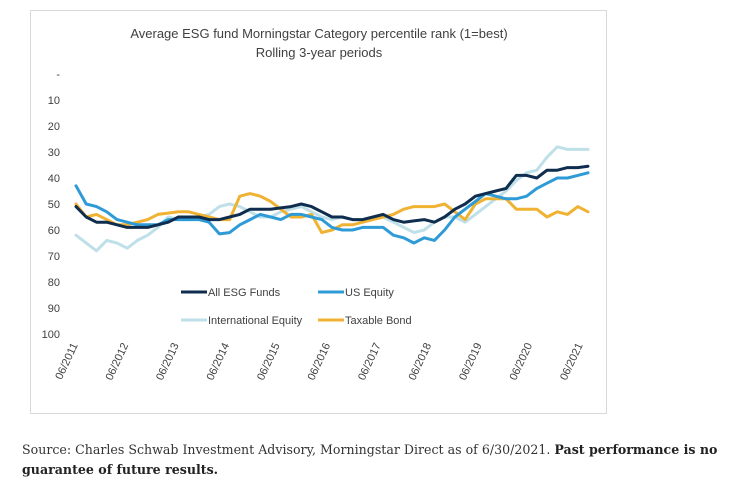  I want to click on x-tick-label: 06/2017, so click(370, 361).